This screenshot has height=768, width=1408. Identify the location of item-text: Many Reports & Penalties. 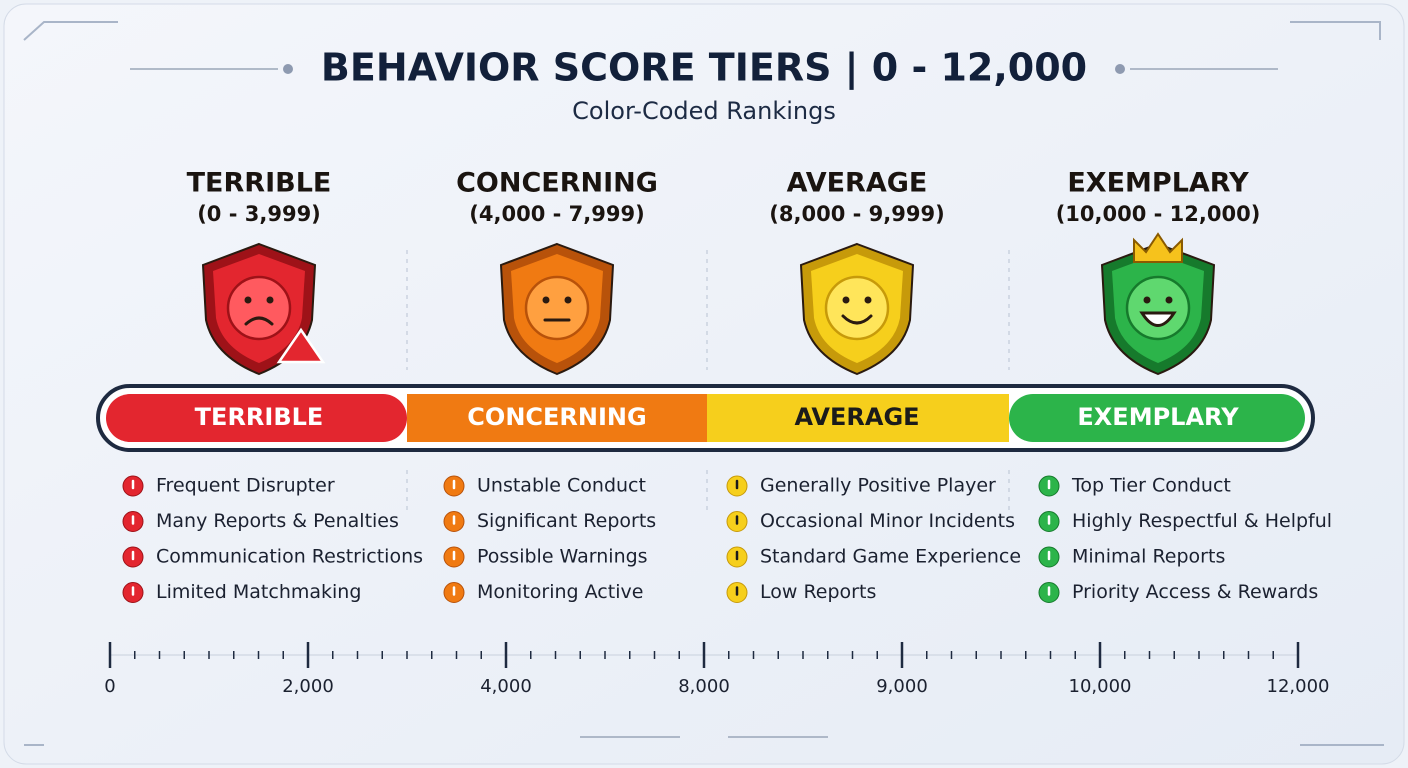
(277, 521).